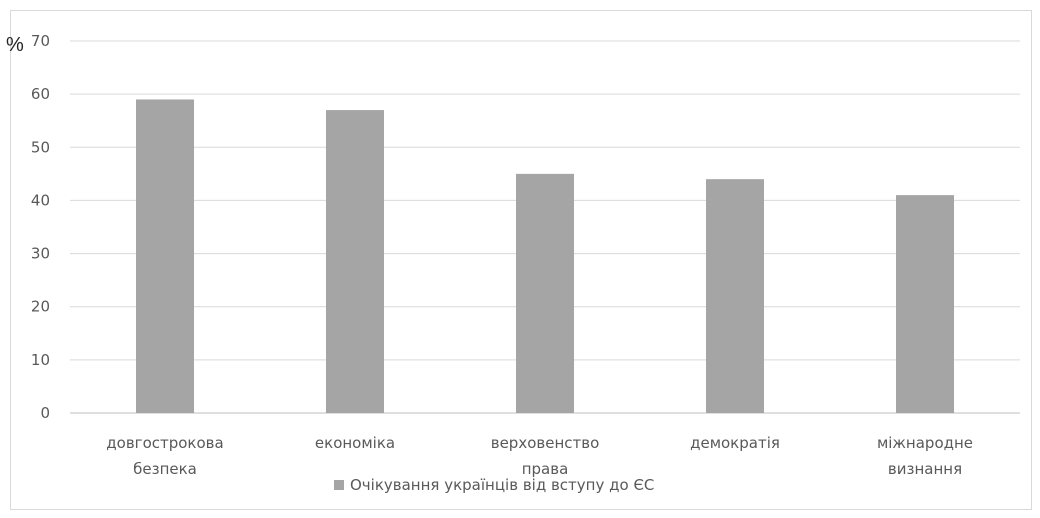 Image resolution: width=1040 pixels, height=518 pixels. I want to click on legend: Очікування українців від вступу до ЄС, so click(494, 485).